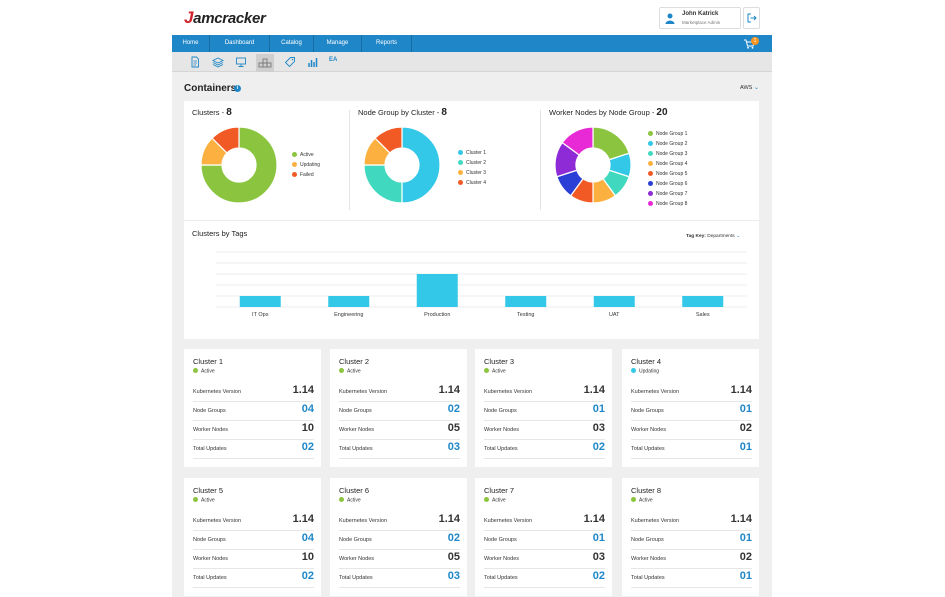 This screenshot has width=945, height=597. Describe the element at coordinates (667, 184) in the screenshot. I see `legend-item: Node Group 6` at that location.